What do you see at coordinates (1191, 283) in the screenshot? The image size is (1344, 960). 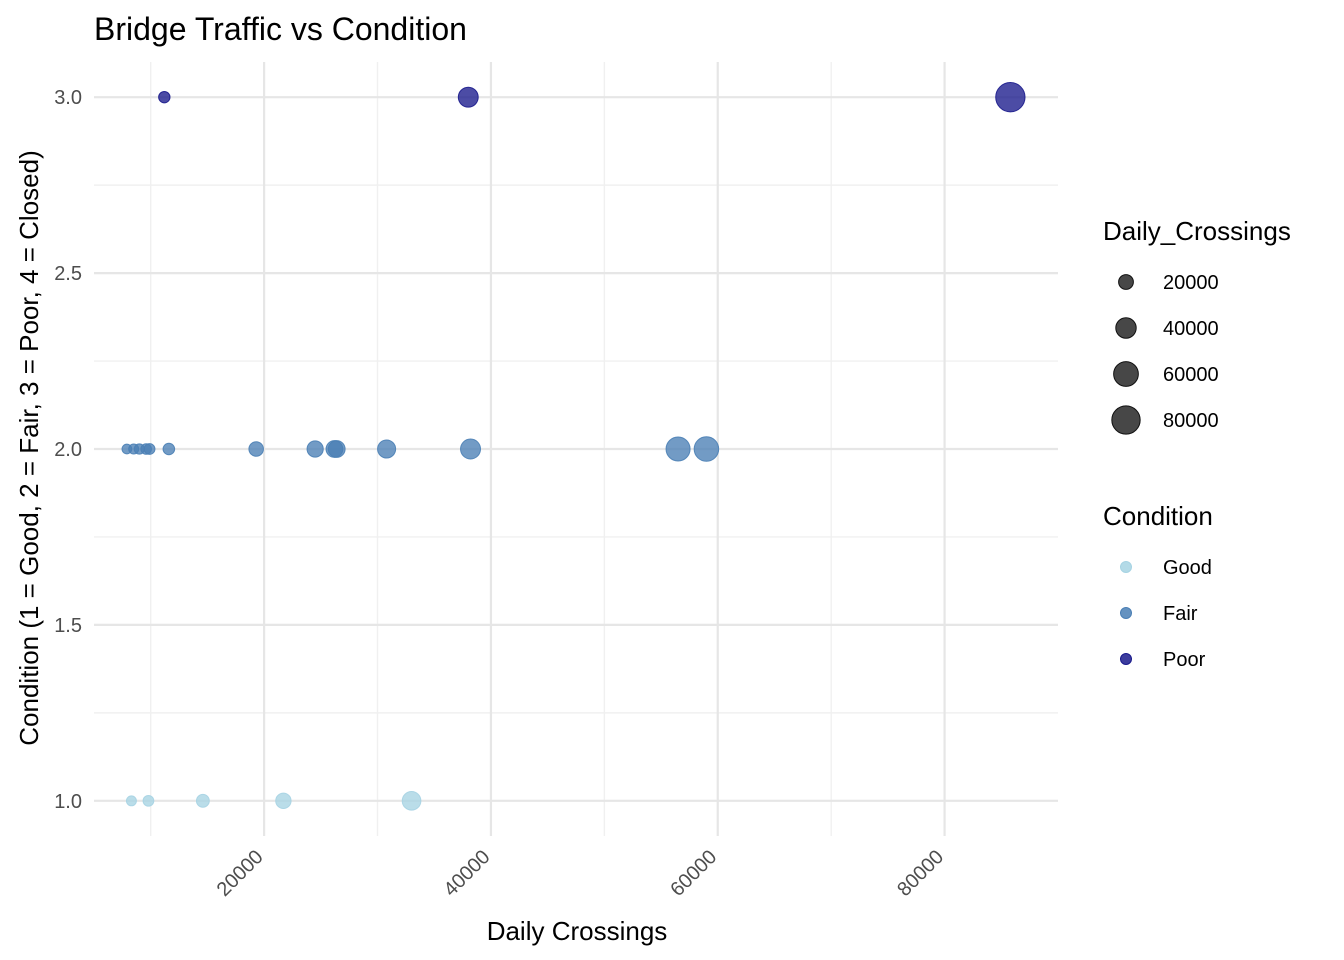 I see `size-legend-label: 20000` at bounding box center [1191, 283].